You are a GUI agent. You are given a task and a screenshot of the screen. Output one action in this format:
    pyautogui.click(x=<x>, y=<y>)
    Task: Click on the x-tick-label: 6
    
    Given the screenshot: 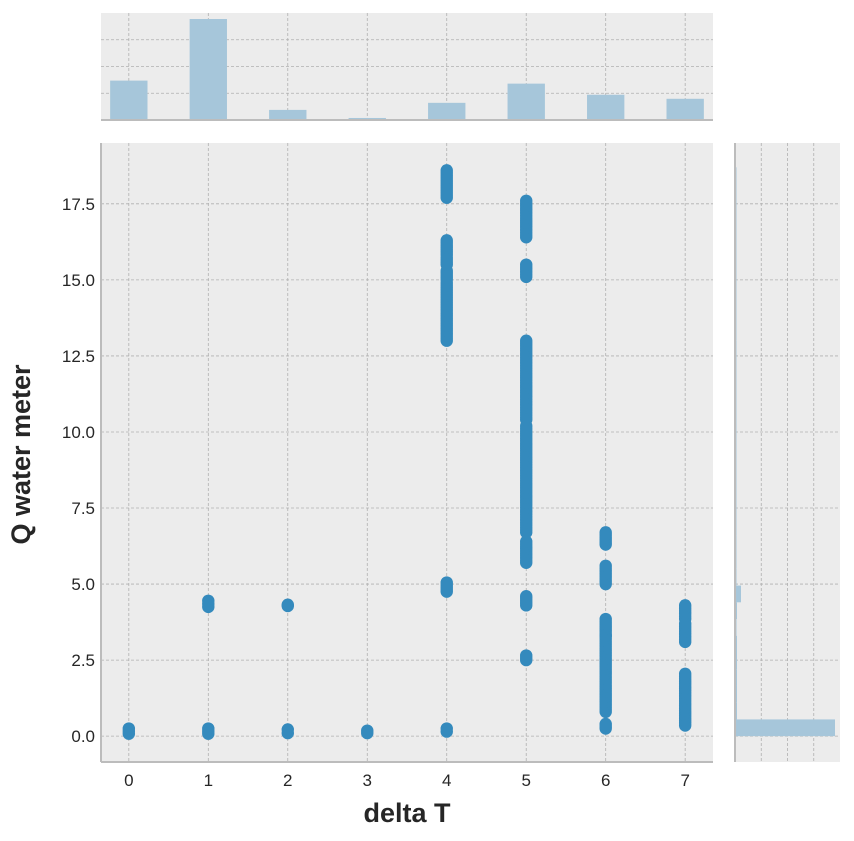 What is the action you would take?
    pyautogui.click(x=605, y=780)
    